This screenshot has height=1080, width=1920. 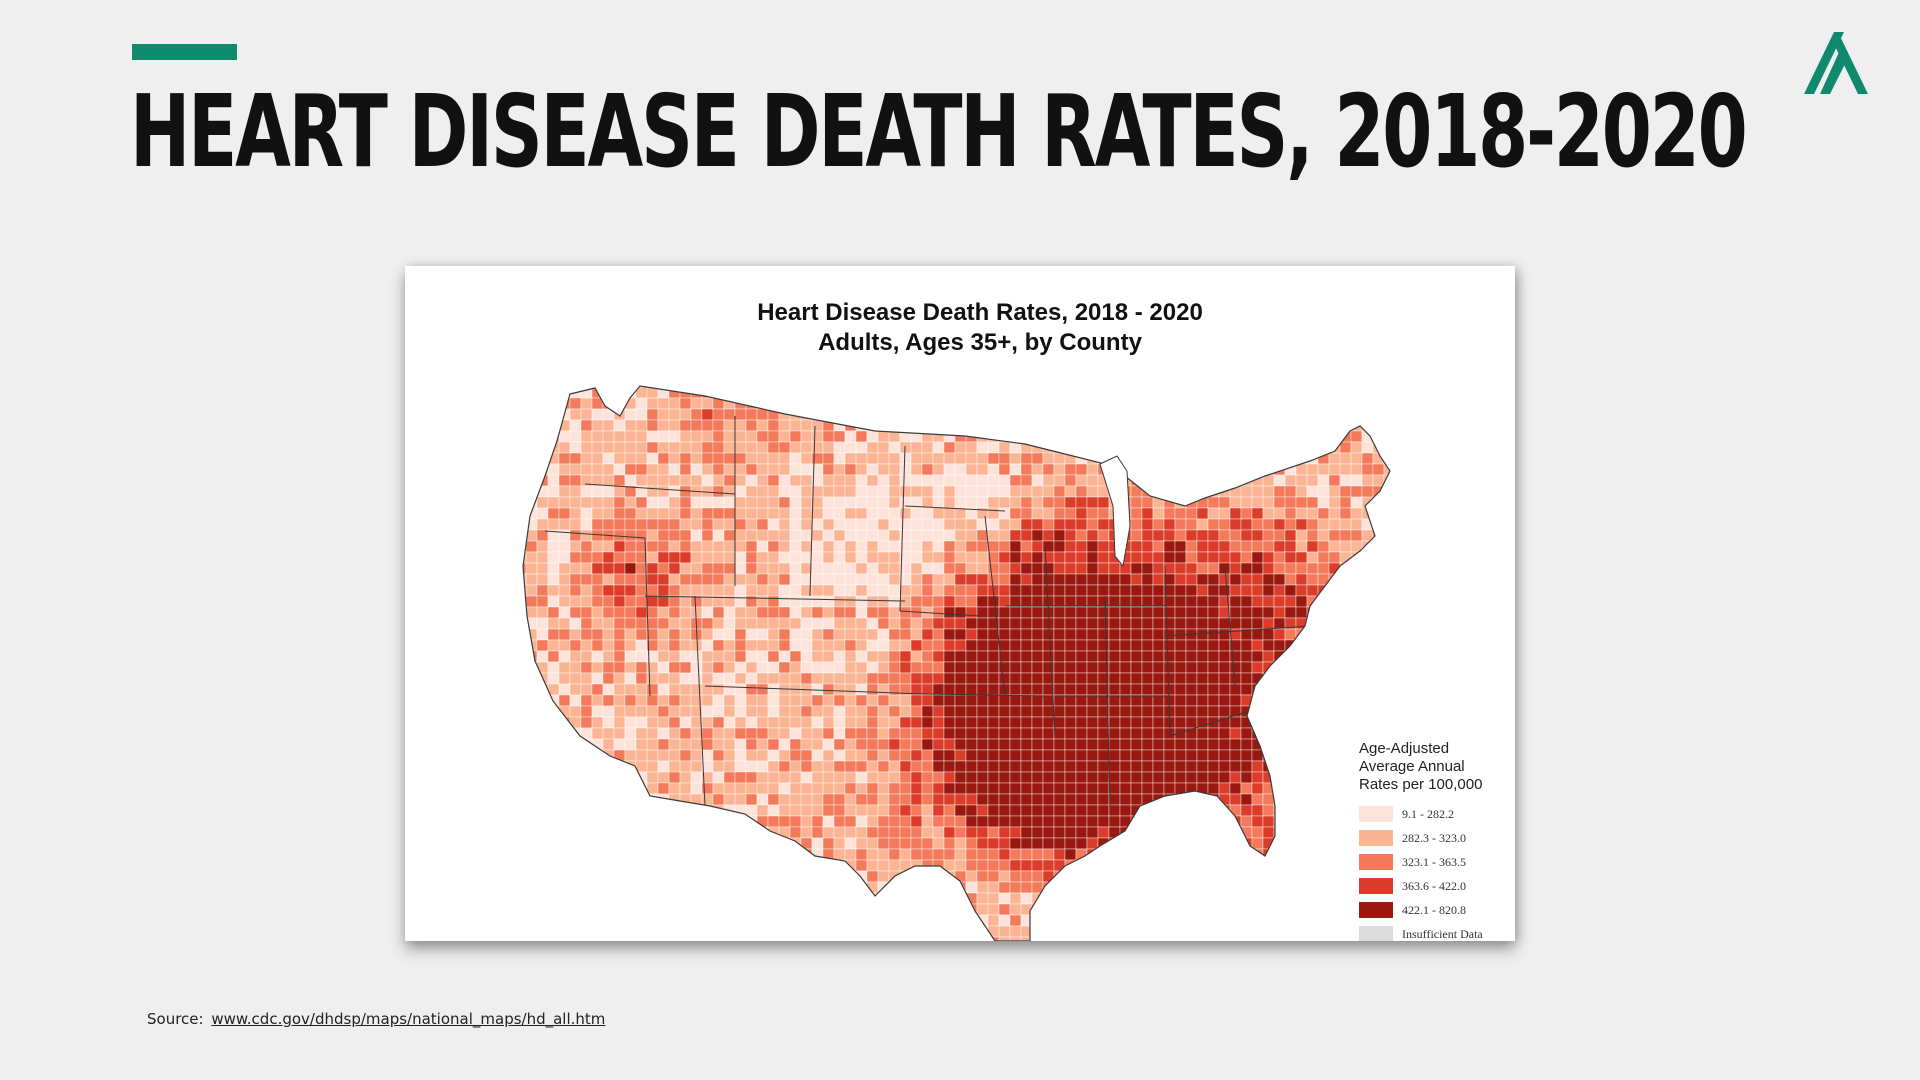 I want to click on legend-title-line-1: Age-Adjusted, so click(x=1404, y=748).